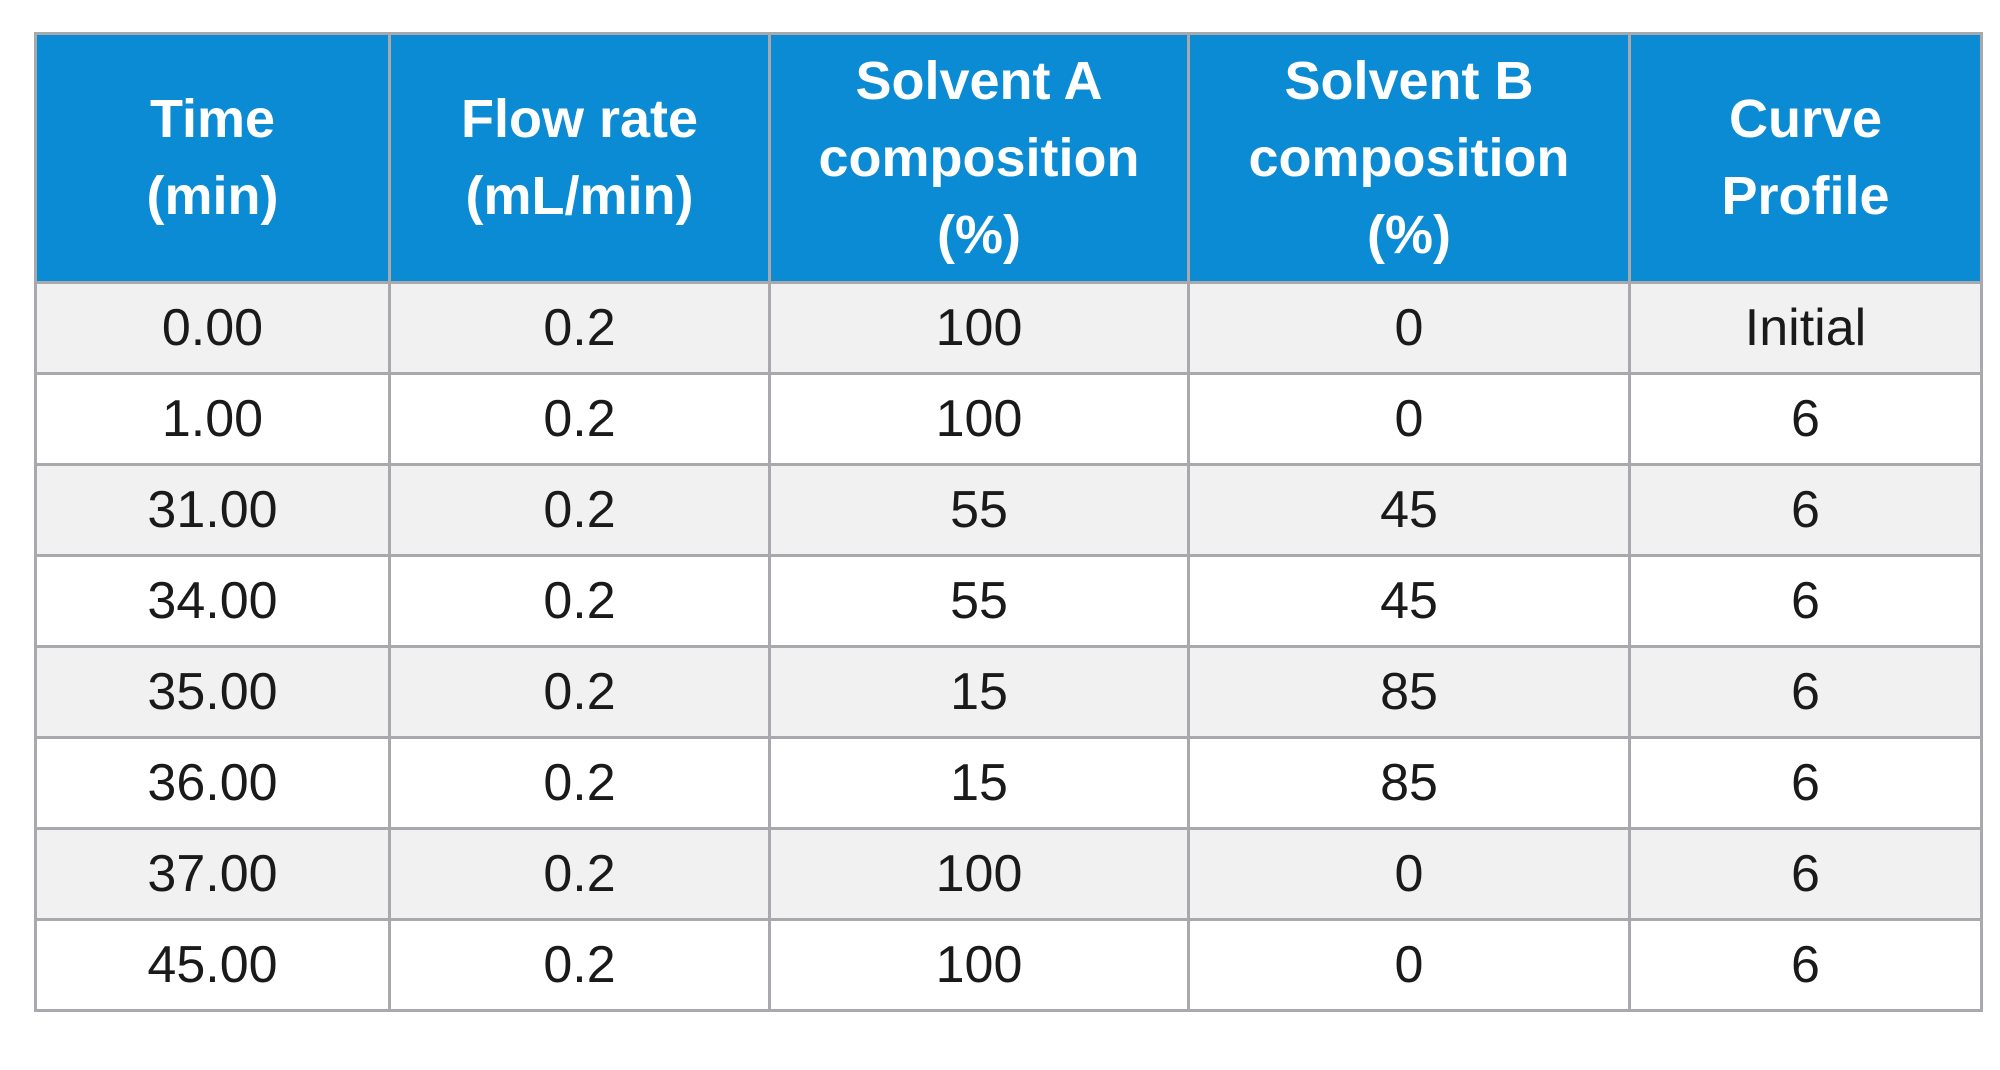 The height and width of the screenshot is (1070, 2000). I want to click on header-time-line-2: (min), so click(212, 196).